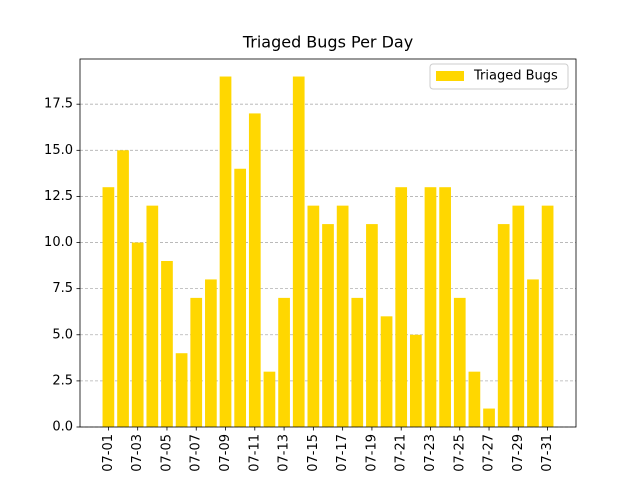 The height and width of the screenshot is (480, 640). I want to click on x-tick-label: 07-05, so click(166, 453).